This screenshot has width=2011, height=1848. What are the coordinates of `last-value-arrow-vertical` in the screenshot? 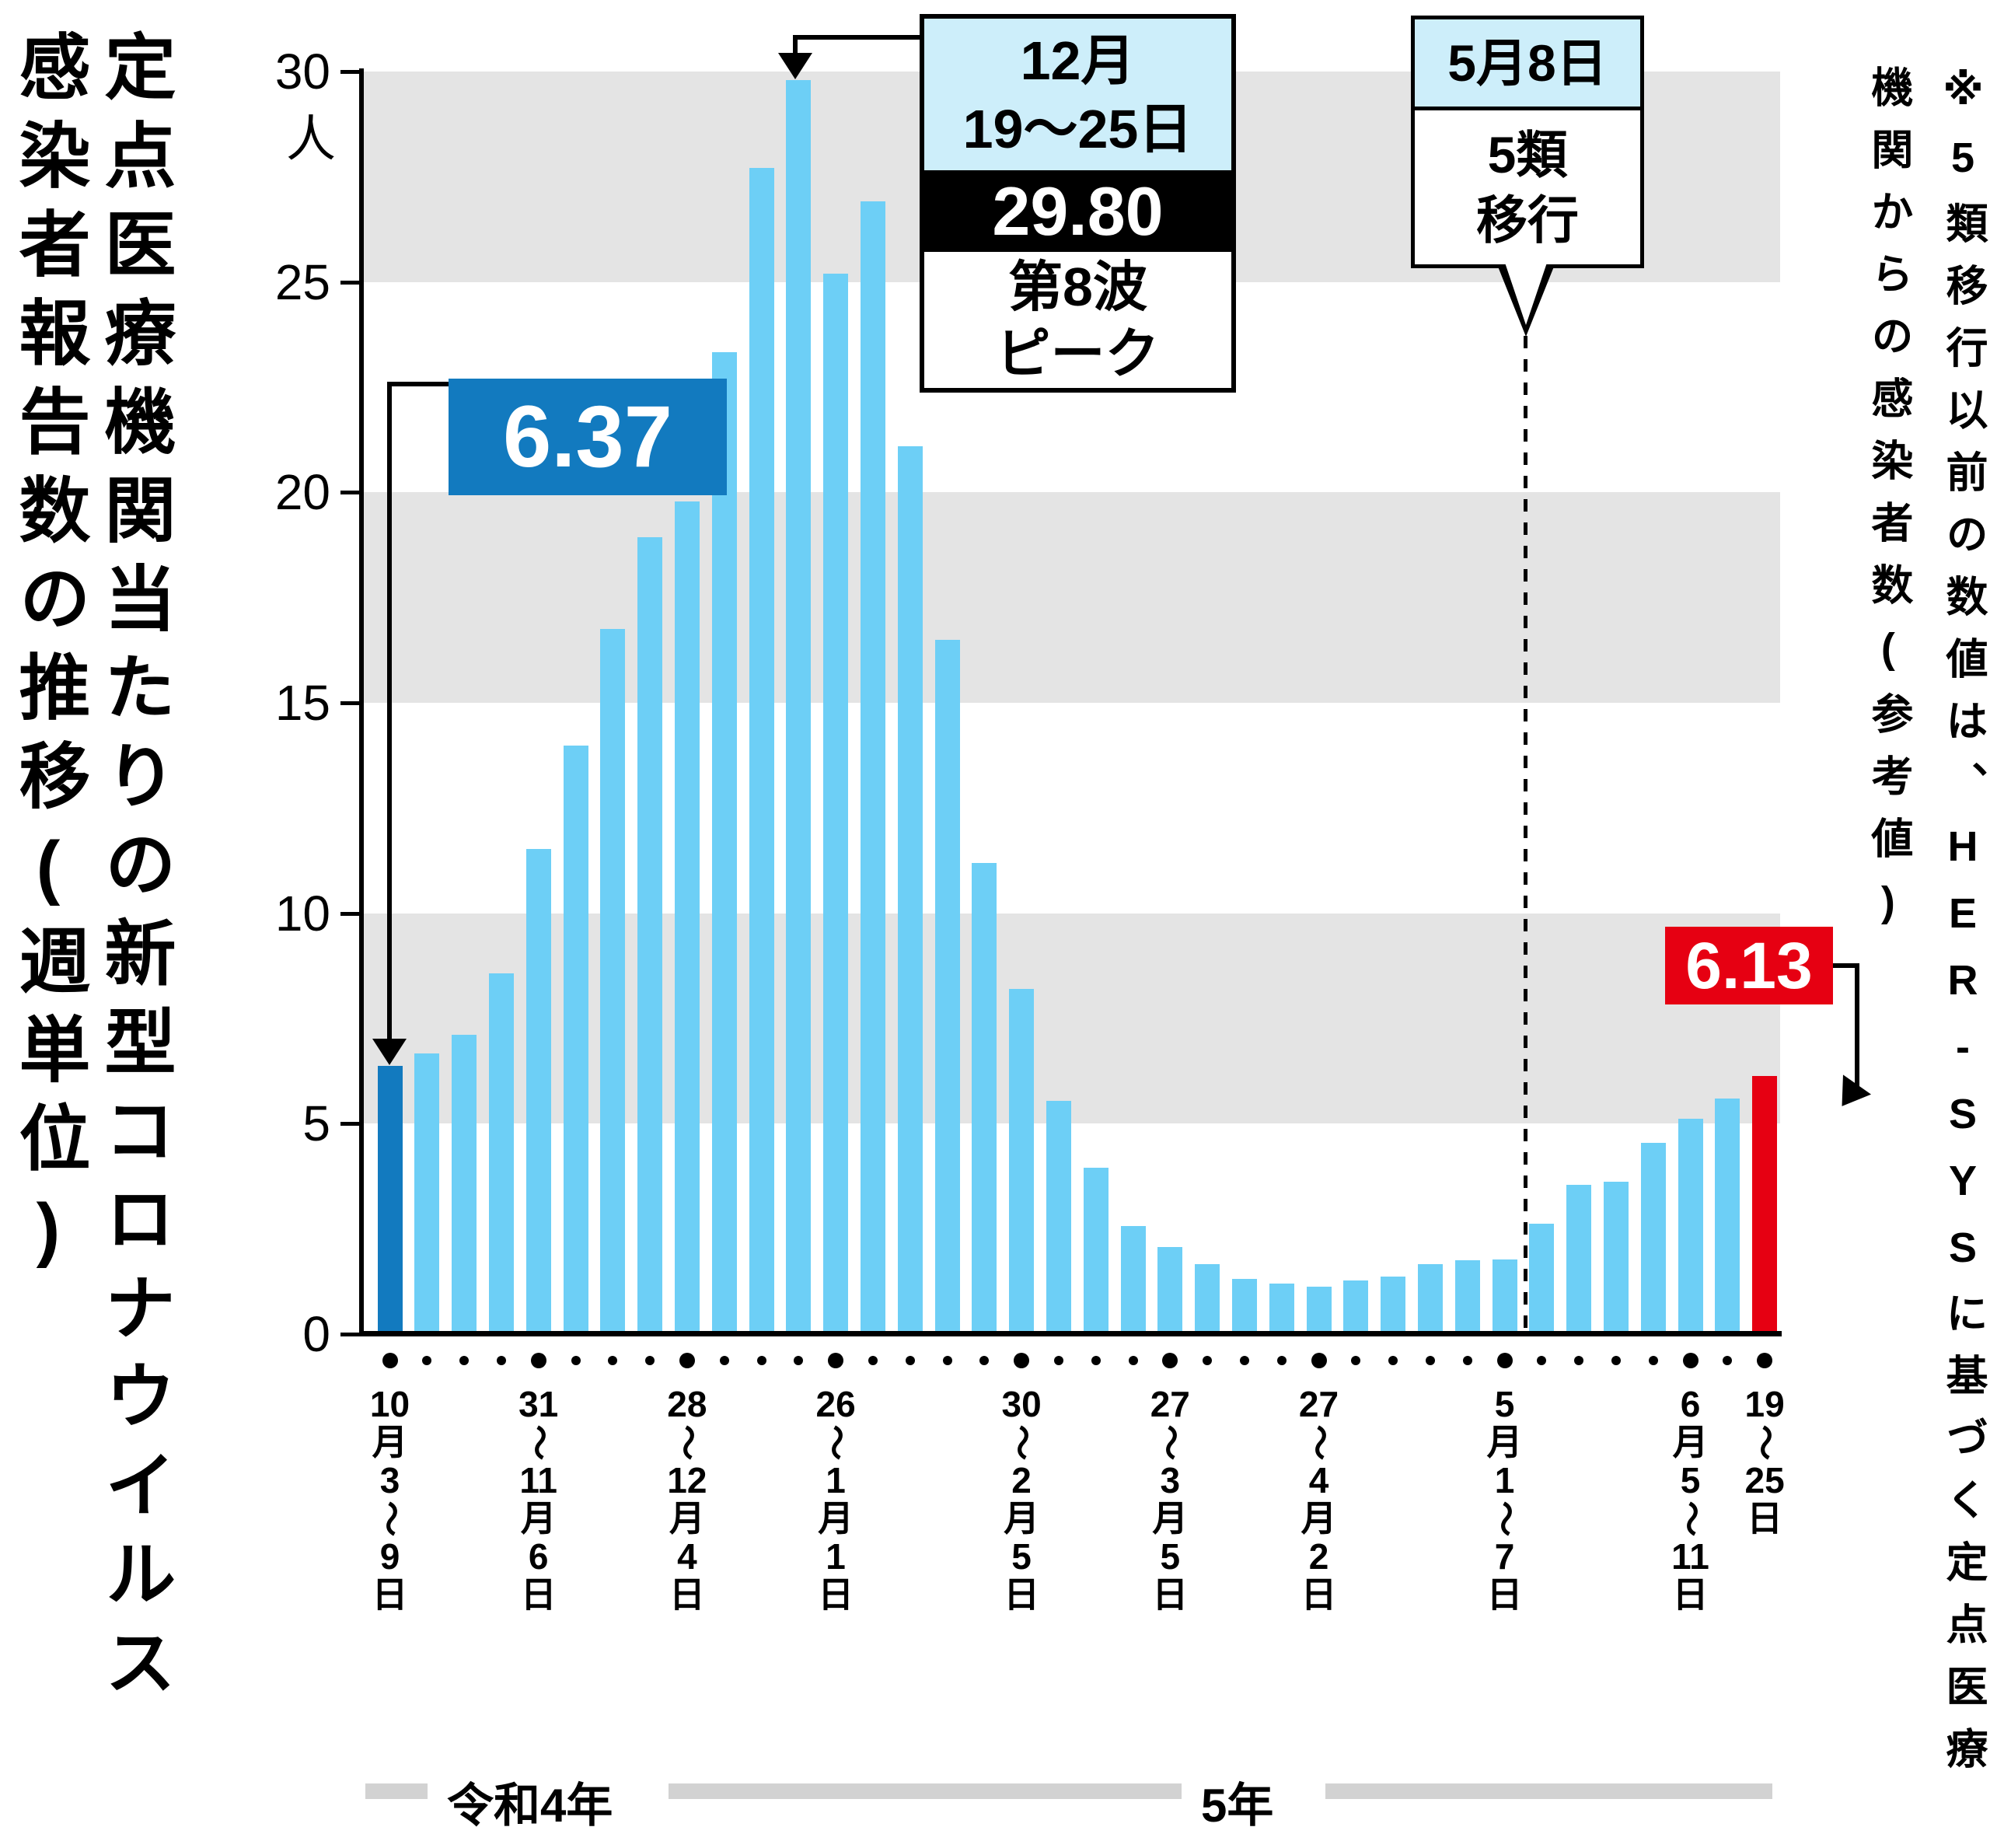 It's located at (1857, 1025).